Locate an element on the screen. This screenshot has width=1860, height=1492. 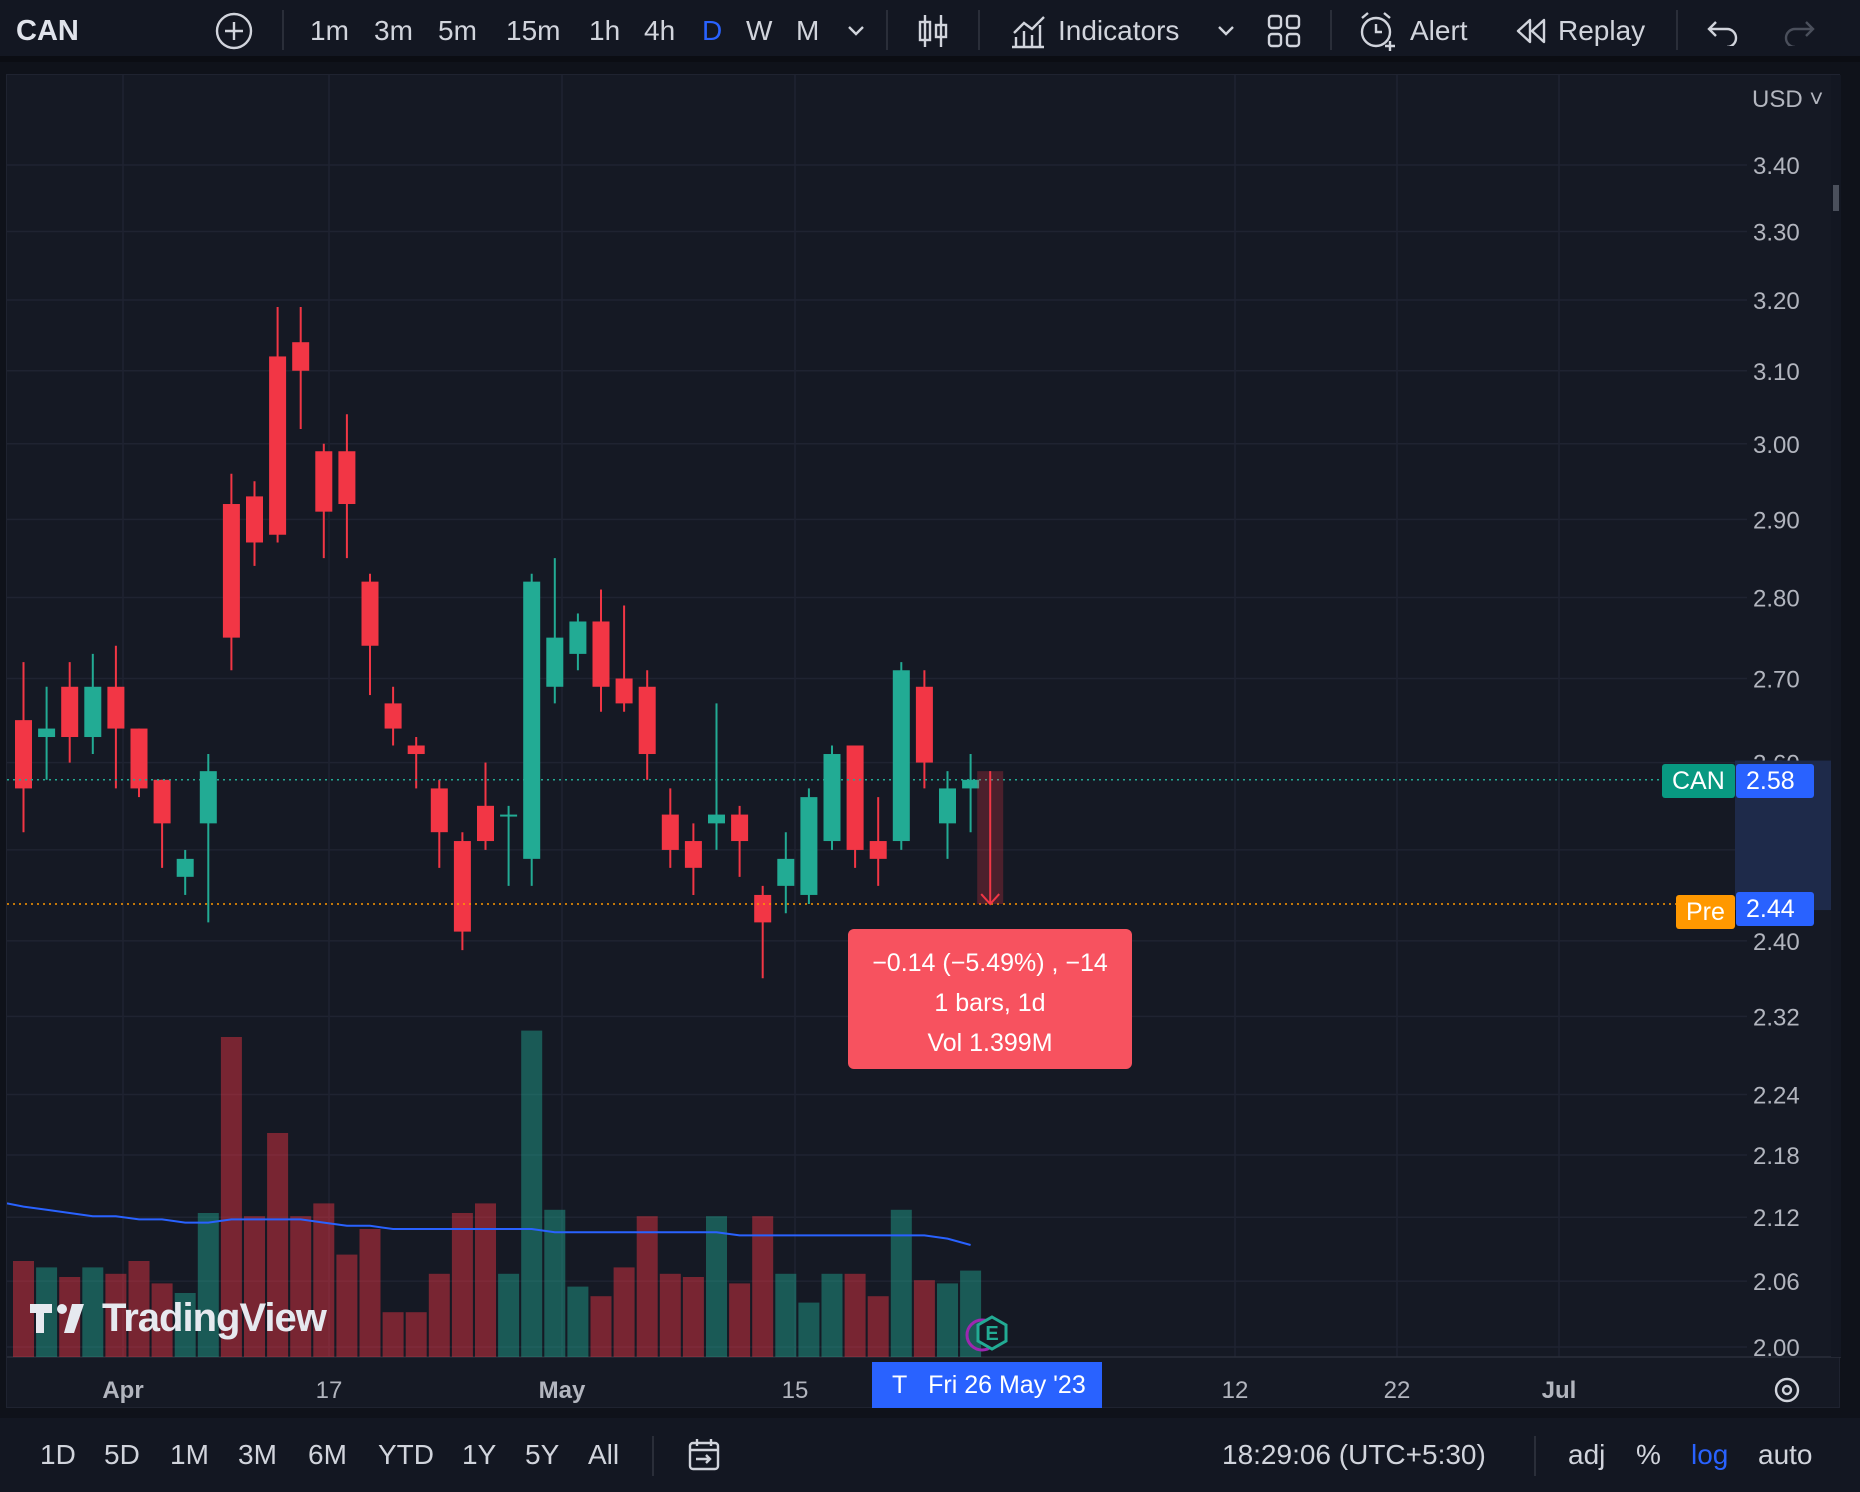
last-price-tag: 2.58 is located at coordinates (1775, 781).